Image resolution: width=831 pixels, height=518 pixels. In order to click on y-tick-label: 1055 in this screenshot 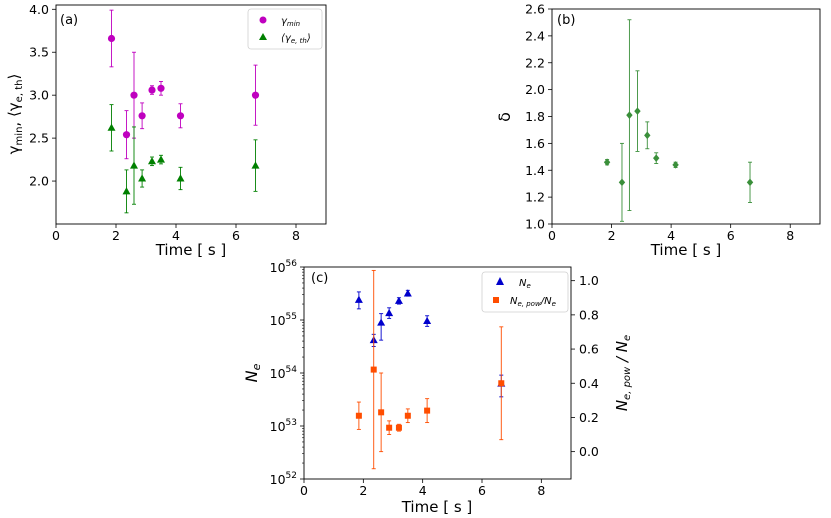, I will do `click(283, 320)`.